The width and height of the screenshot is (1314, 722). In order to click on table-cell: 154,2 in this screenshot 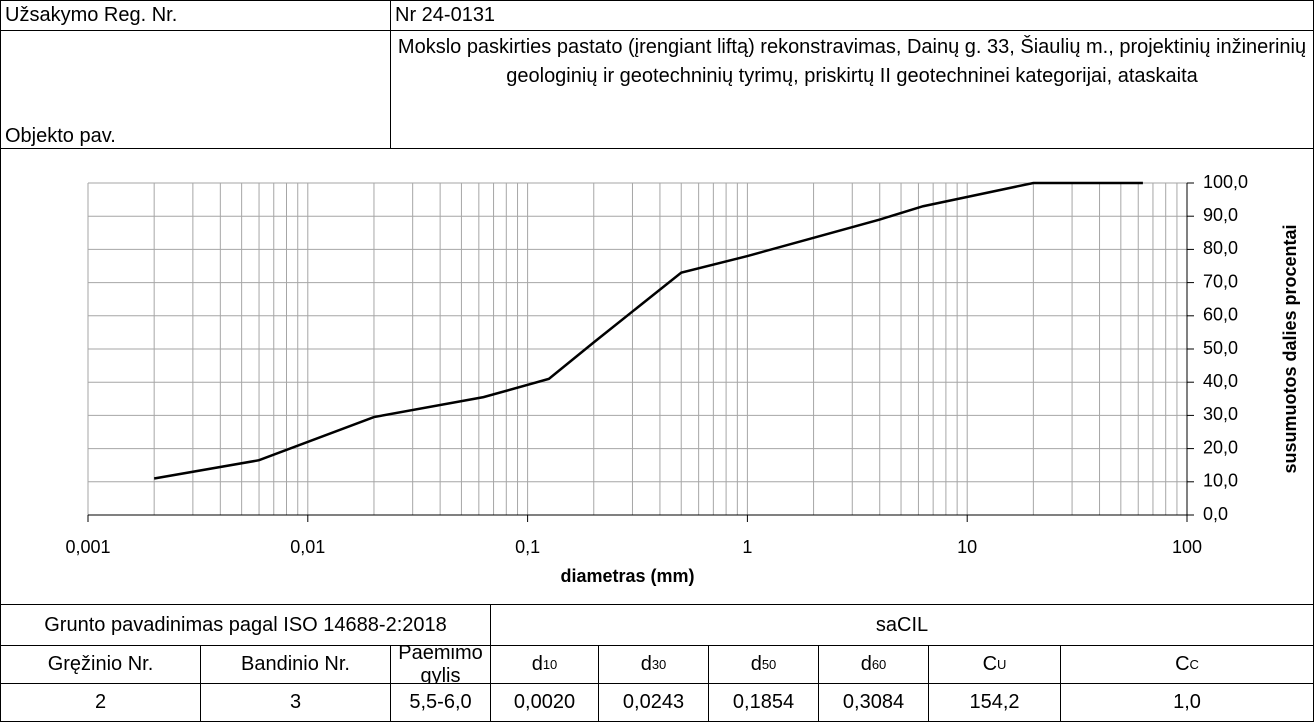, I will do `click(994, 702)`.